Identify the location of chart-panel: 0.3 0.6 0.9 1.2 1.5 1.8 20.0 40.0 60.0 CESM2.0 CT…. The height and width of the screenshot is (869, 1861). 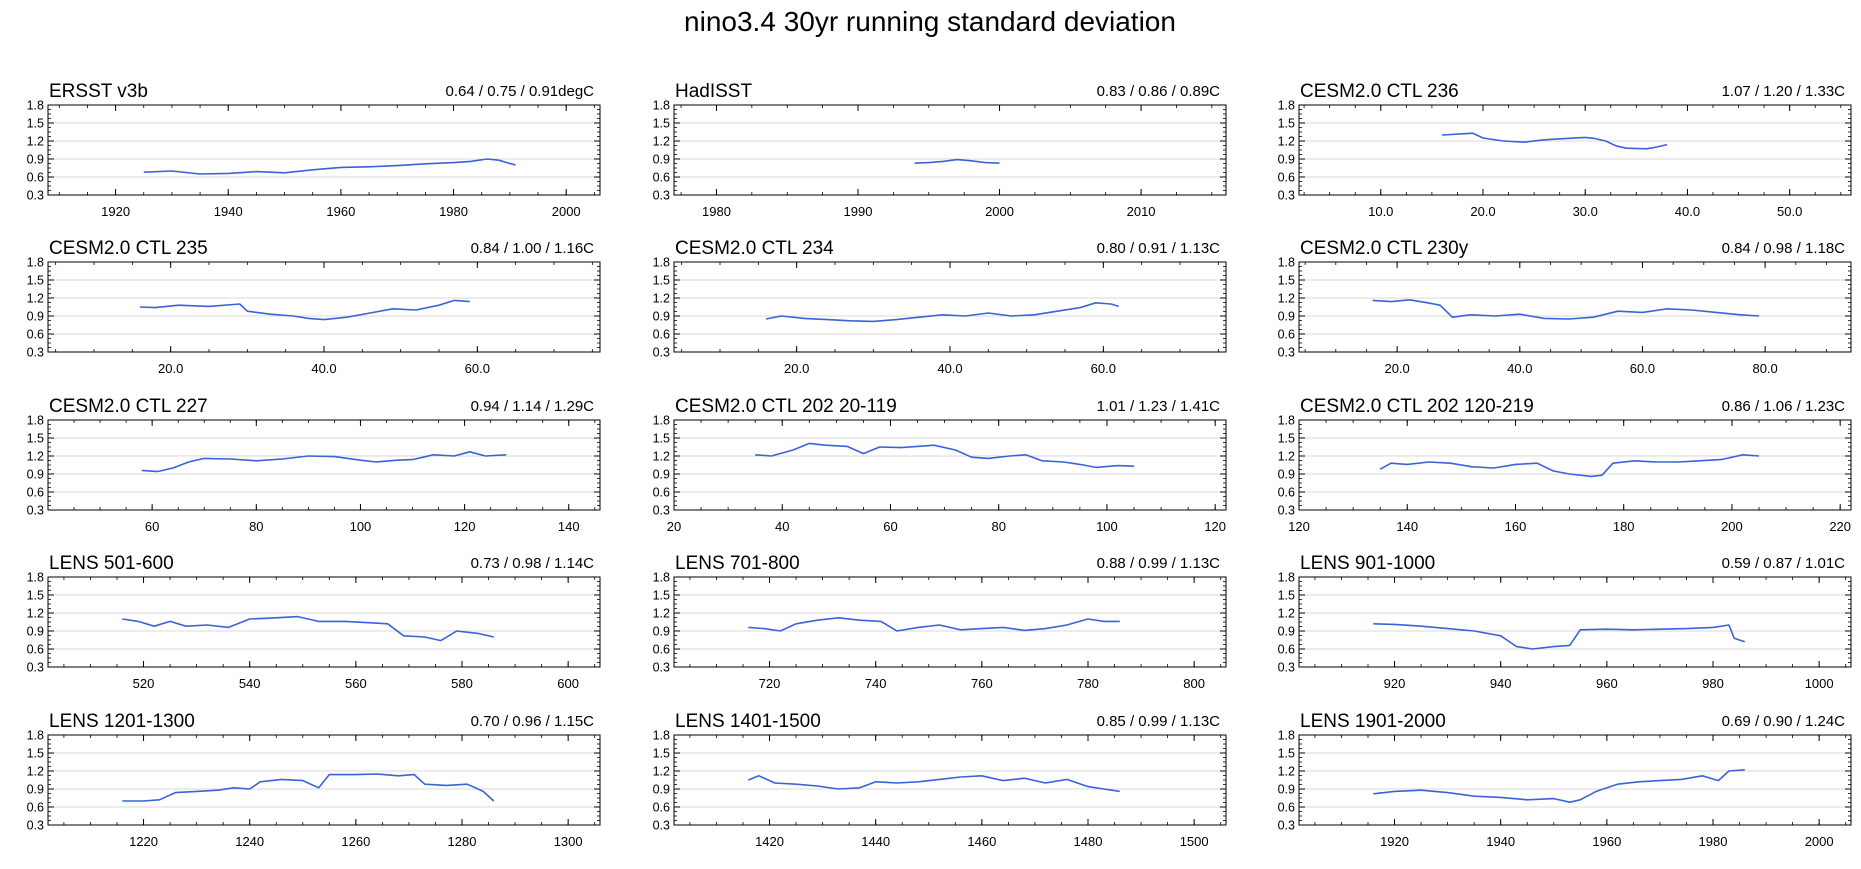
(940, 307).